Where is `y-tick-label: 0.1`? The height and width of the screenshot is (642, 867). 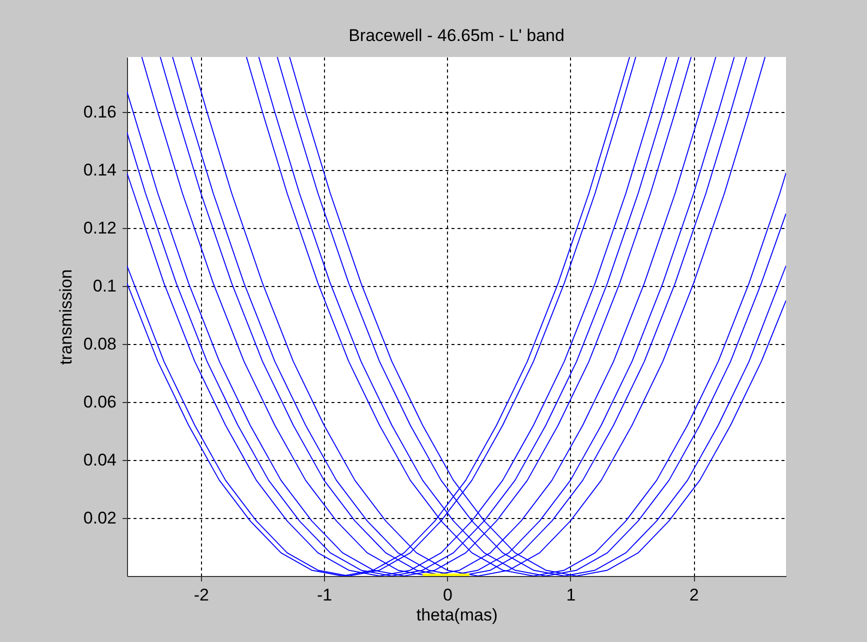 y-tick-label: 0.1 is located at coordinates (104, 286).